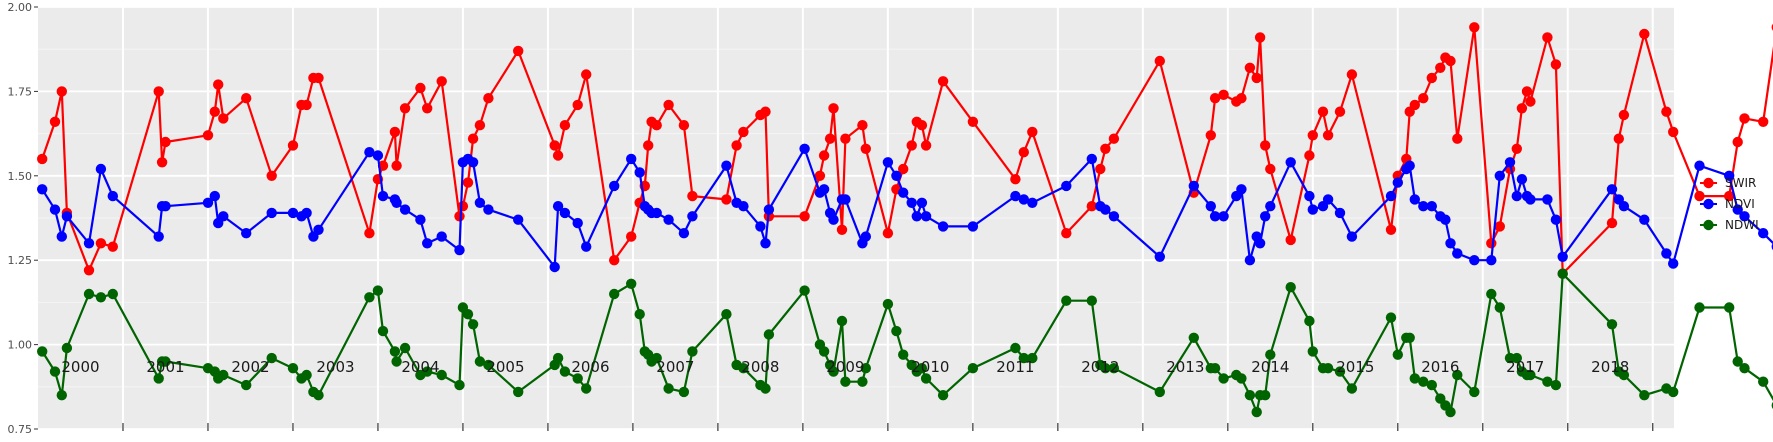 The height and width of the screenshot is (442, 1773). I want to click on year-label: 2017, so click(1525, 367).